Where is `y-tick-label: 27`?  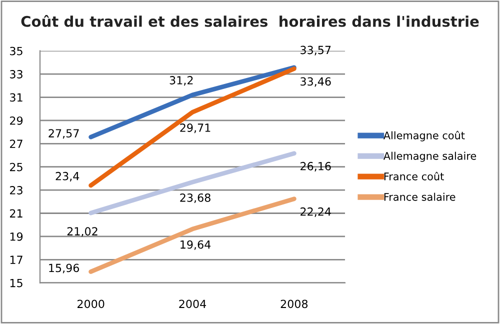 y-tick-label: 27 is located at coordinates (16, 144).